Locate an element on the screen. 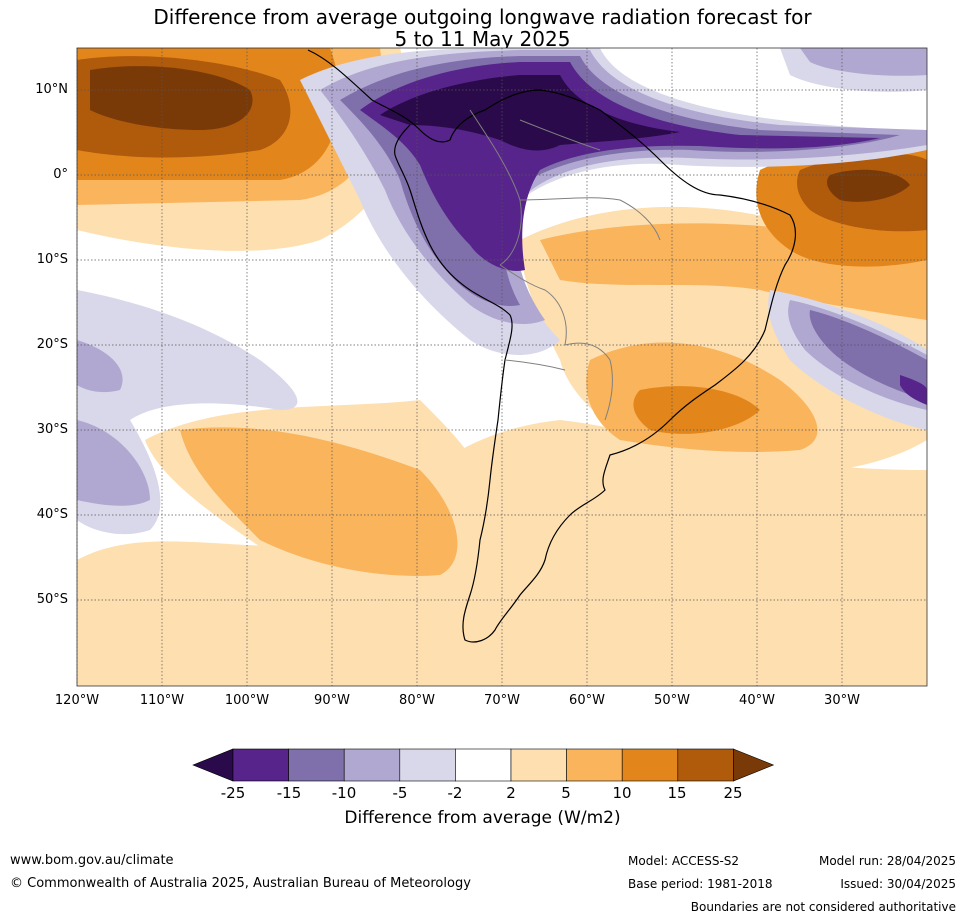  colorbar-tick-label: 10 is located at coordinates (622, 793).